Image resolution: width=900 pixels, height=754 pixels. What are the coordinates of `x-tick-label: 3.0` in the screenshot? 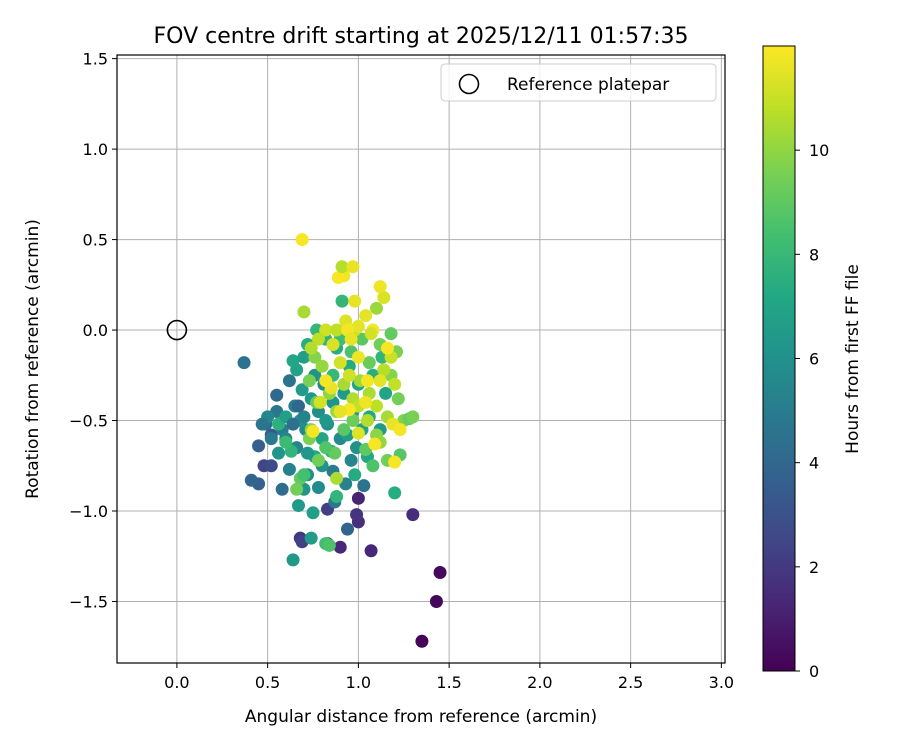 It's located at (721, 682).